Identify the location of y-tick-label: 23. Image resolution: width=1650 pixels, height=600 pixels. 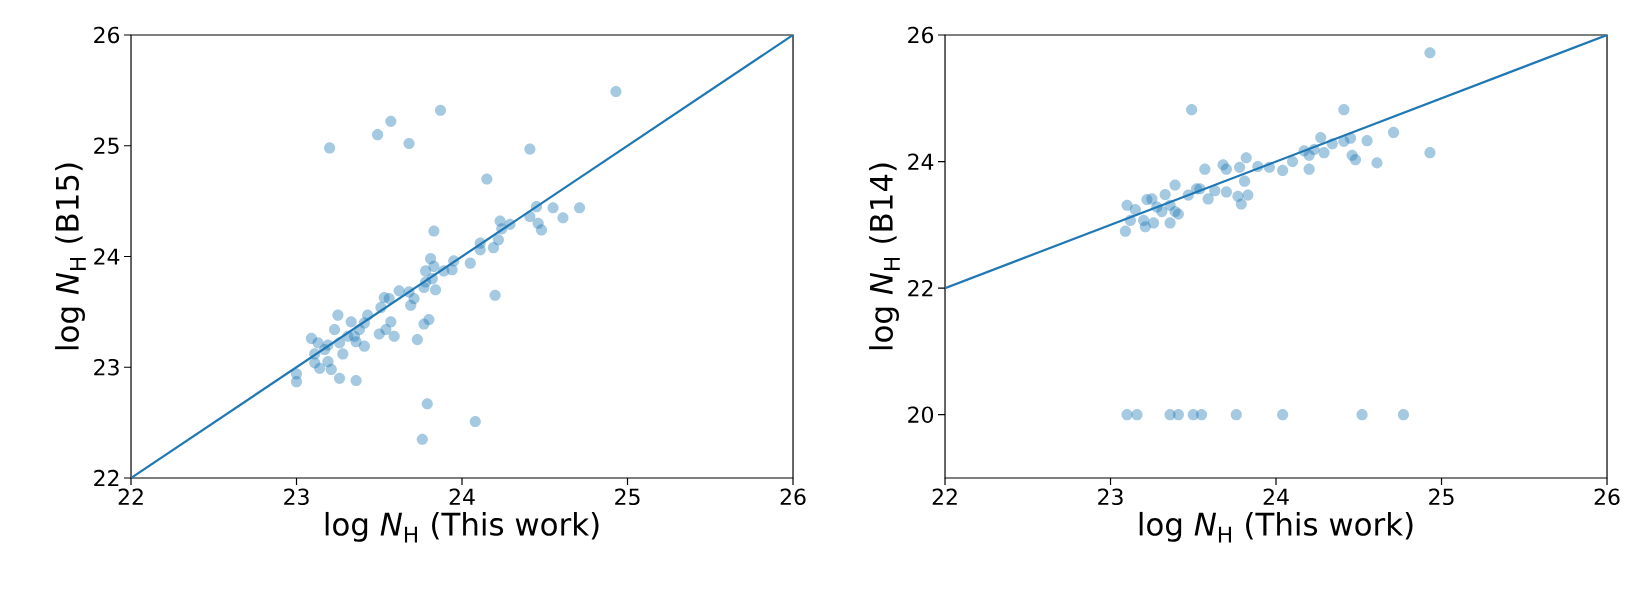
(106, 367).